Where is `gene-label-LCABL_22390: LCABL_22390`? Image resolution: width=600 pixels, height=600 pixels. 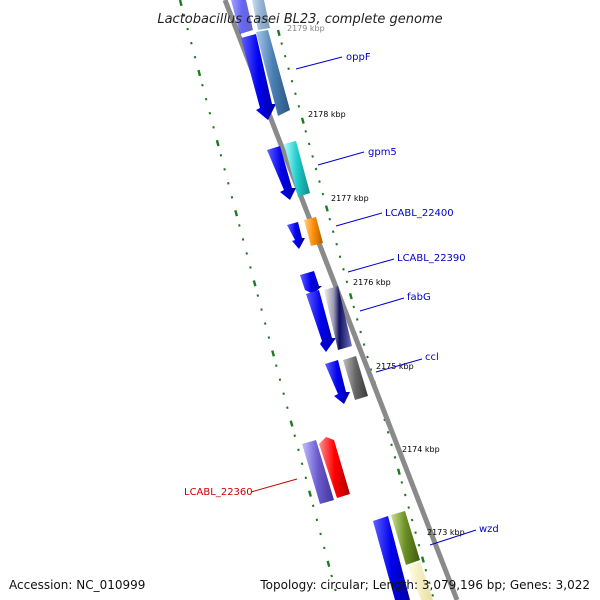
gene-label-LCABL_22390: LCABL_22390 is located at coordinates (431, 258).